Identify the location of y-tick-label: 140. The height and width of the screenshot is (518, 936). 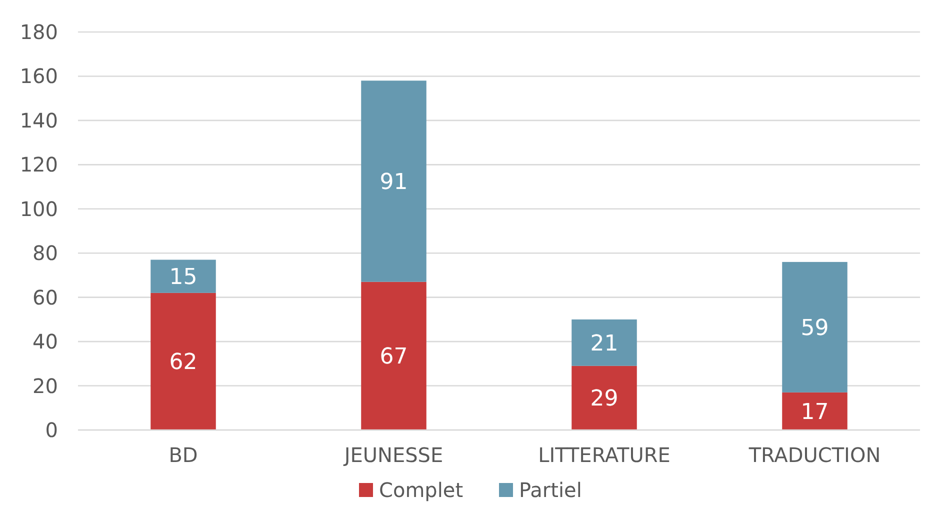
(39, 120).